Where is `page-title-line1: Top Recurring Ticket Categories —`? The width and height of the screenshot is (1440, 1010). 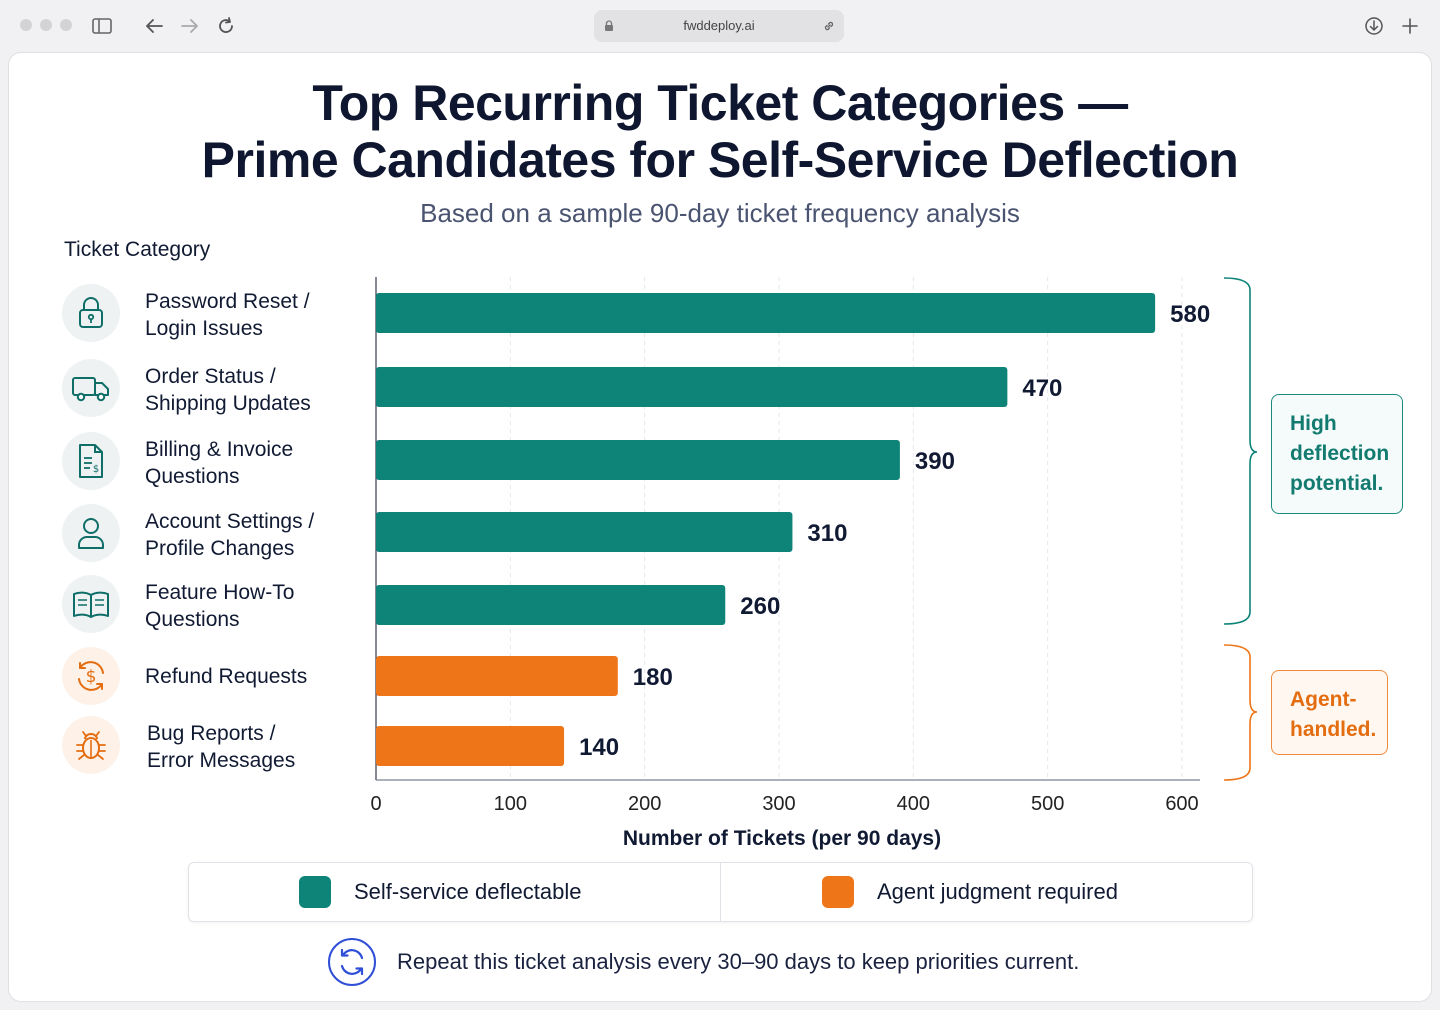 page-title-line1: Top Recurring Ticket Categories — is located at coordinates (720, 103).